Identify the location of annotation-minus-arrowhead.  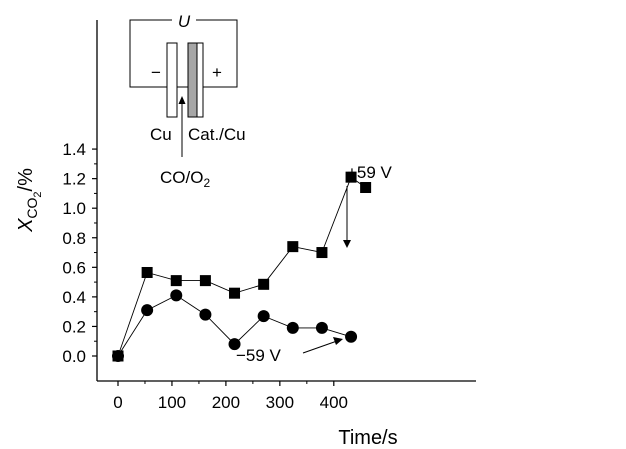
(338, 341).